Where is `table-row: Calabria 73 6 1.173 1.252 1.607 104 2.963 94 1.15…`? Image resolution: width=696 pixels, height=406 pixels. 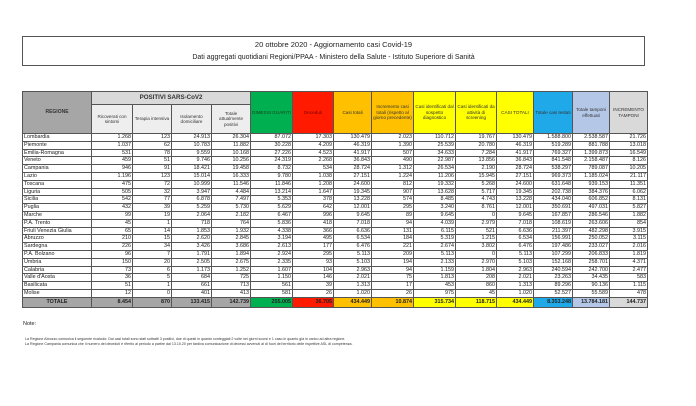
table-row: Calabria 73 6 1.173 1.252 1.607 104 2.963 94 1.15… is located at coordinates (335, 270).